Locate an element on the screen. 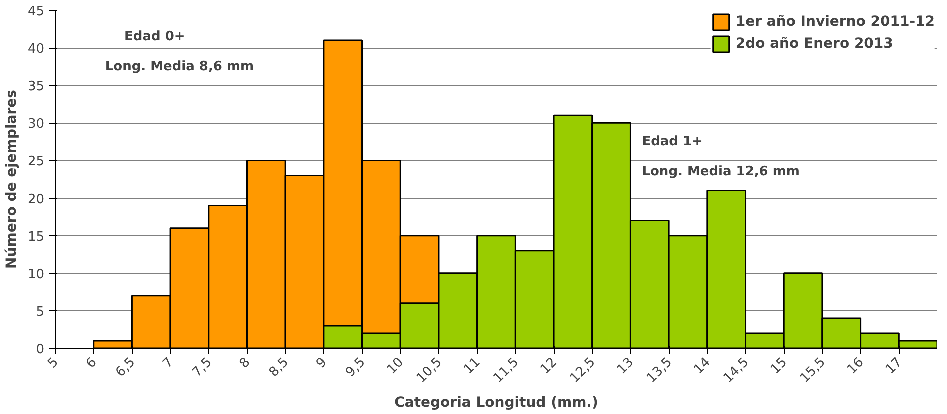  y-tick-label: 5 is located at coordinates (40, 312).